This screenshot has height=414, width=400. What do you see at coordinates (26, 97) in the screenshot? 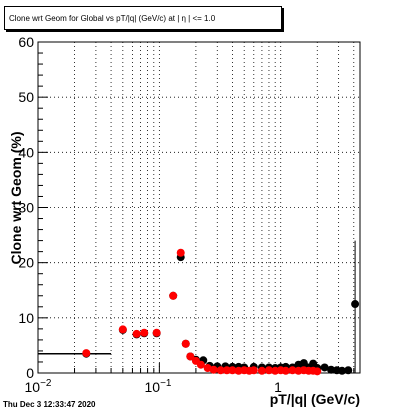
I see `y-tick-label: 50` at bounding box center [26, 97].